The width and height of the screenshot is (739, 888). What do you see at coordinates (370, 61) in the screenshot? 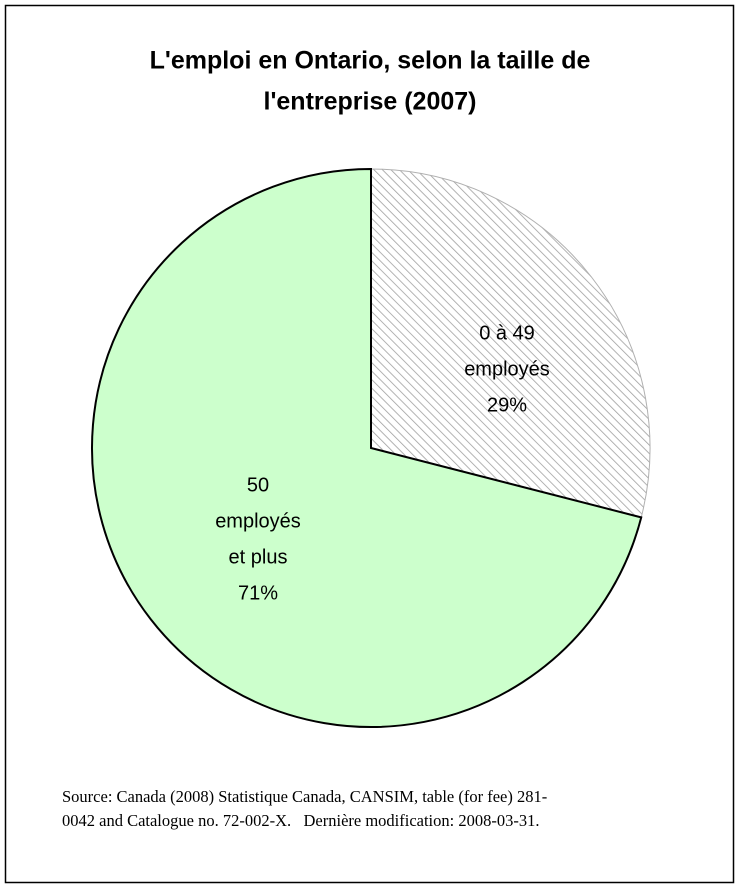
I see `chart-title: L'emploi en Ontario, selon la taille de` at bounding box center [370, 61].